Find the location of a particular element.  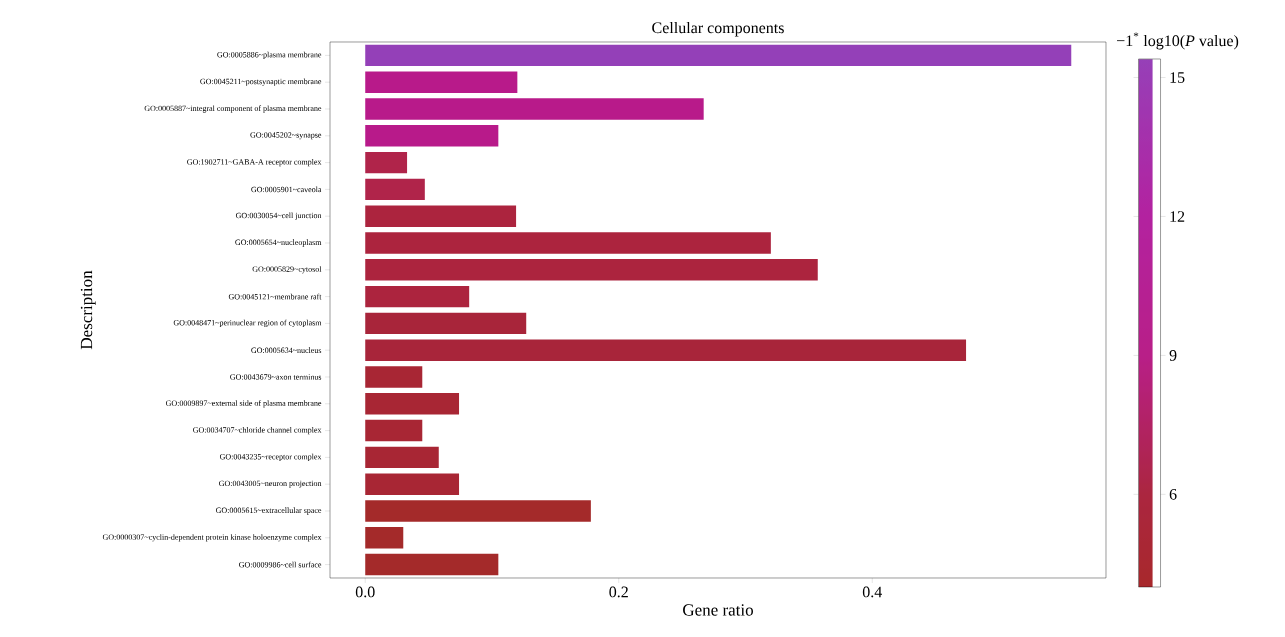

color-bar-label: 15 is located at coordinates (1177, 77).